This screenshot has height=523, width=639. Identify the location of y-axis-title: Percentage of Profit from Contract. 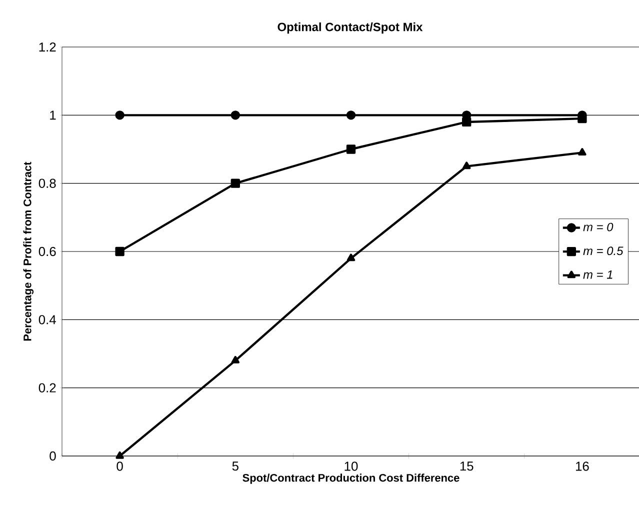
(28, 251).